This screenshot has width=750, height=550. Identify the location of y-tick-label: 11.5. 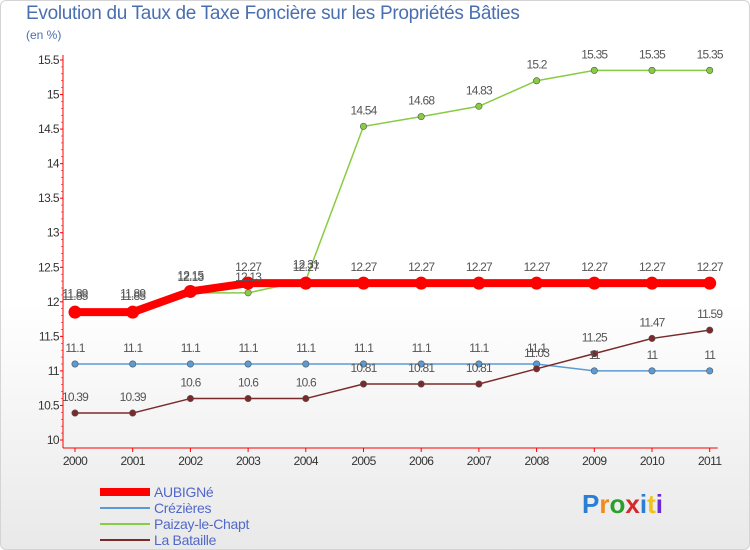
(49, 336).